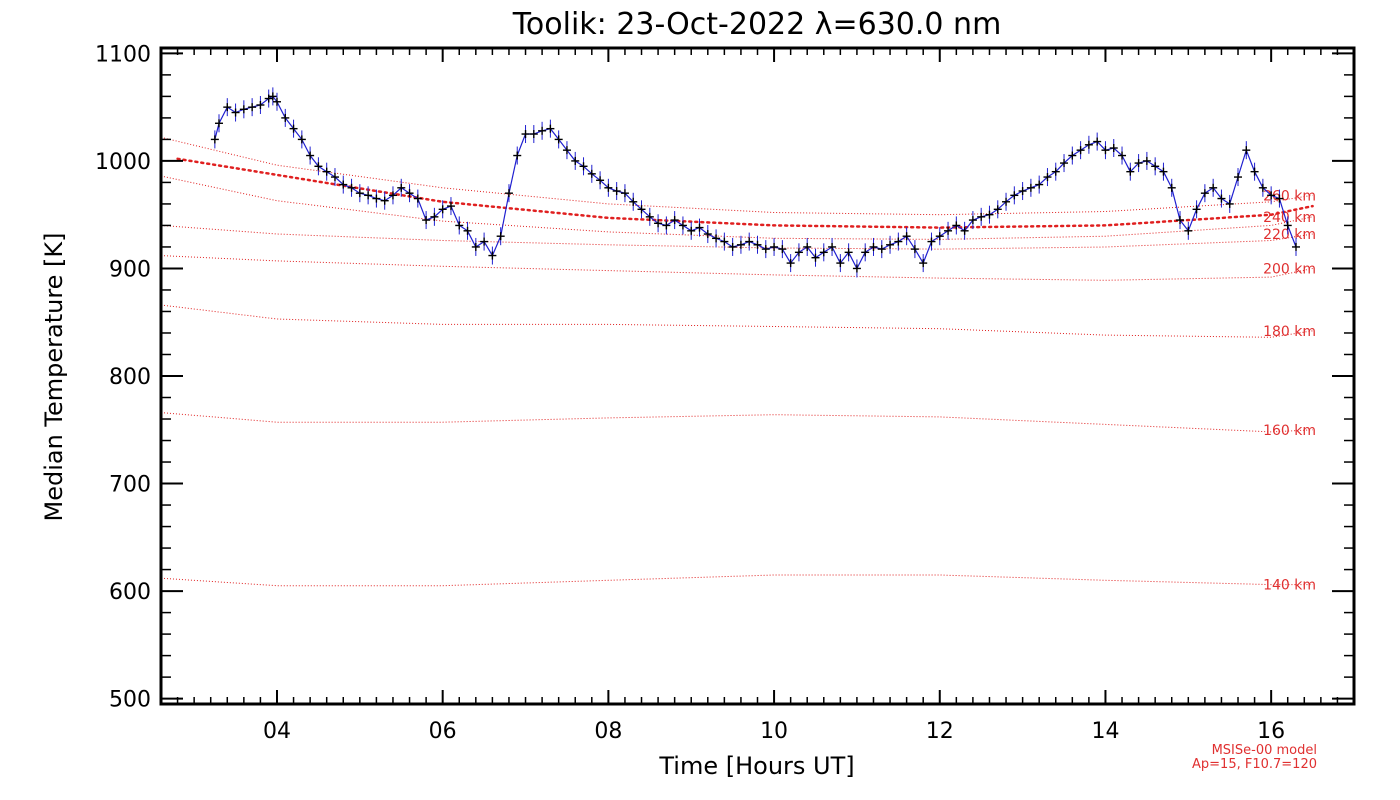 The height and width of the screenshot is (800, 1400). I want to click on model-curve-220km, so click(736, 237).